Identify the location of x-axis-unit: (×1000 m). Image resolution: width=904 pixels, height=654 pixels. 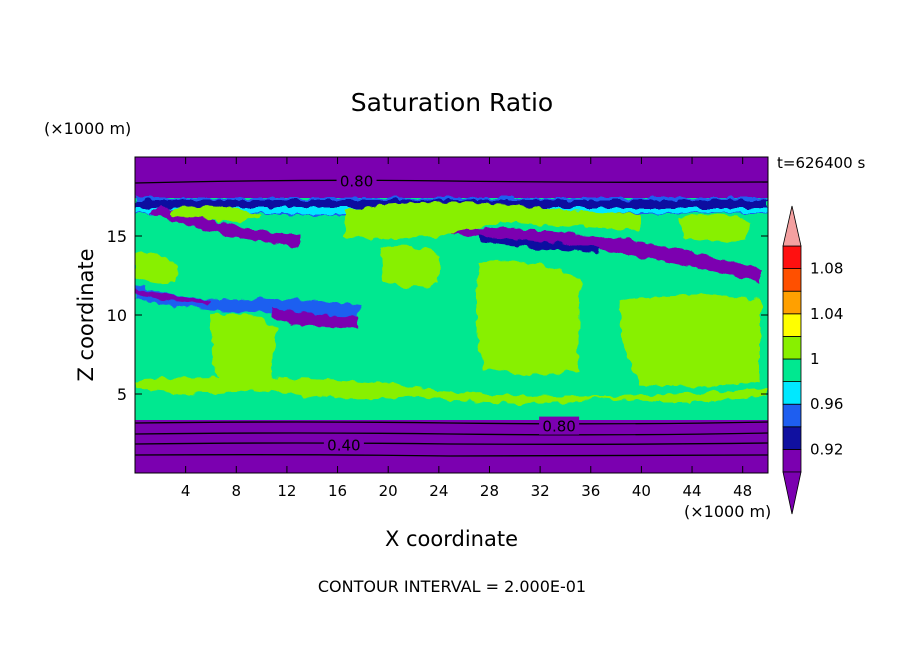
(728, 511).